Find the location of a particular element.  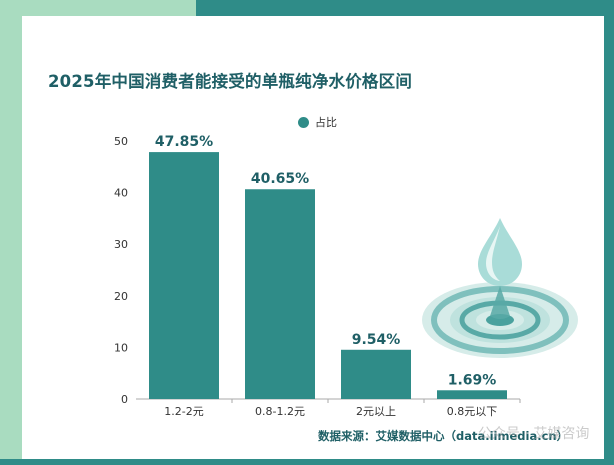

legend-swatch is located at coordinates (303, 122).